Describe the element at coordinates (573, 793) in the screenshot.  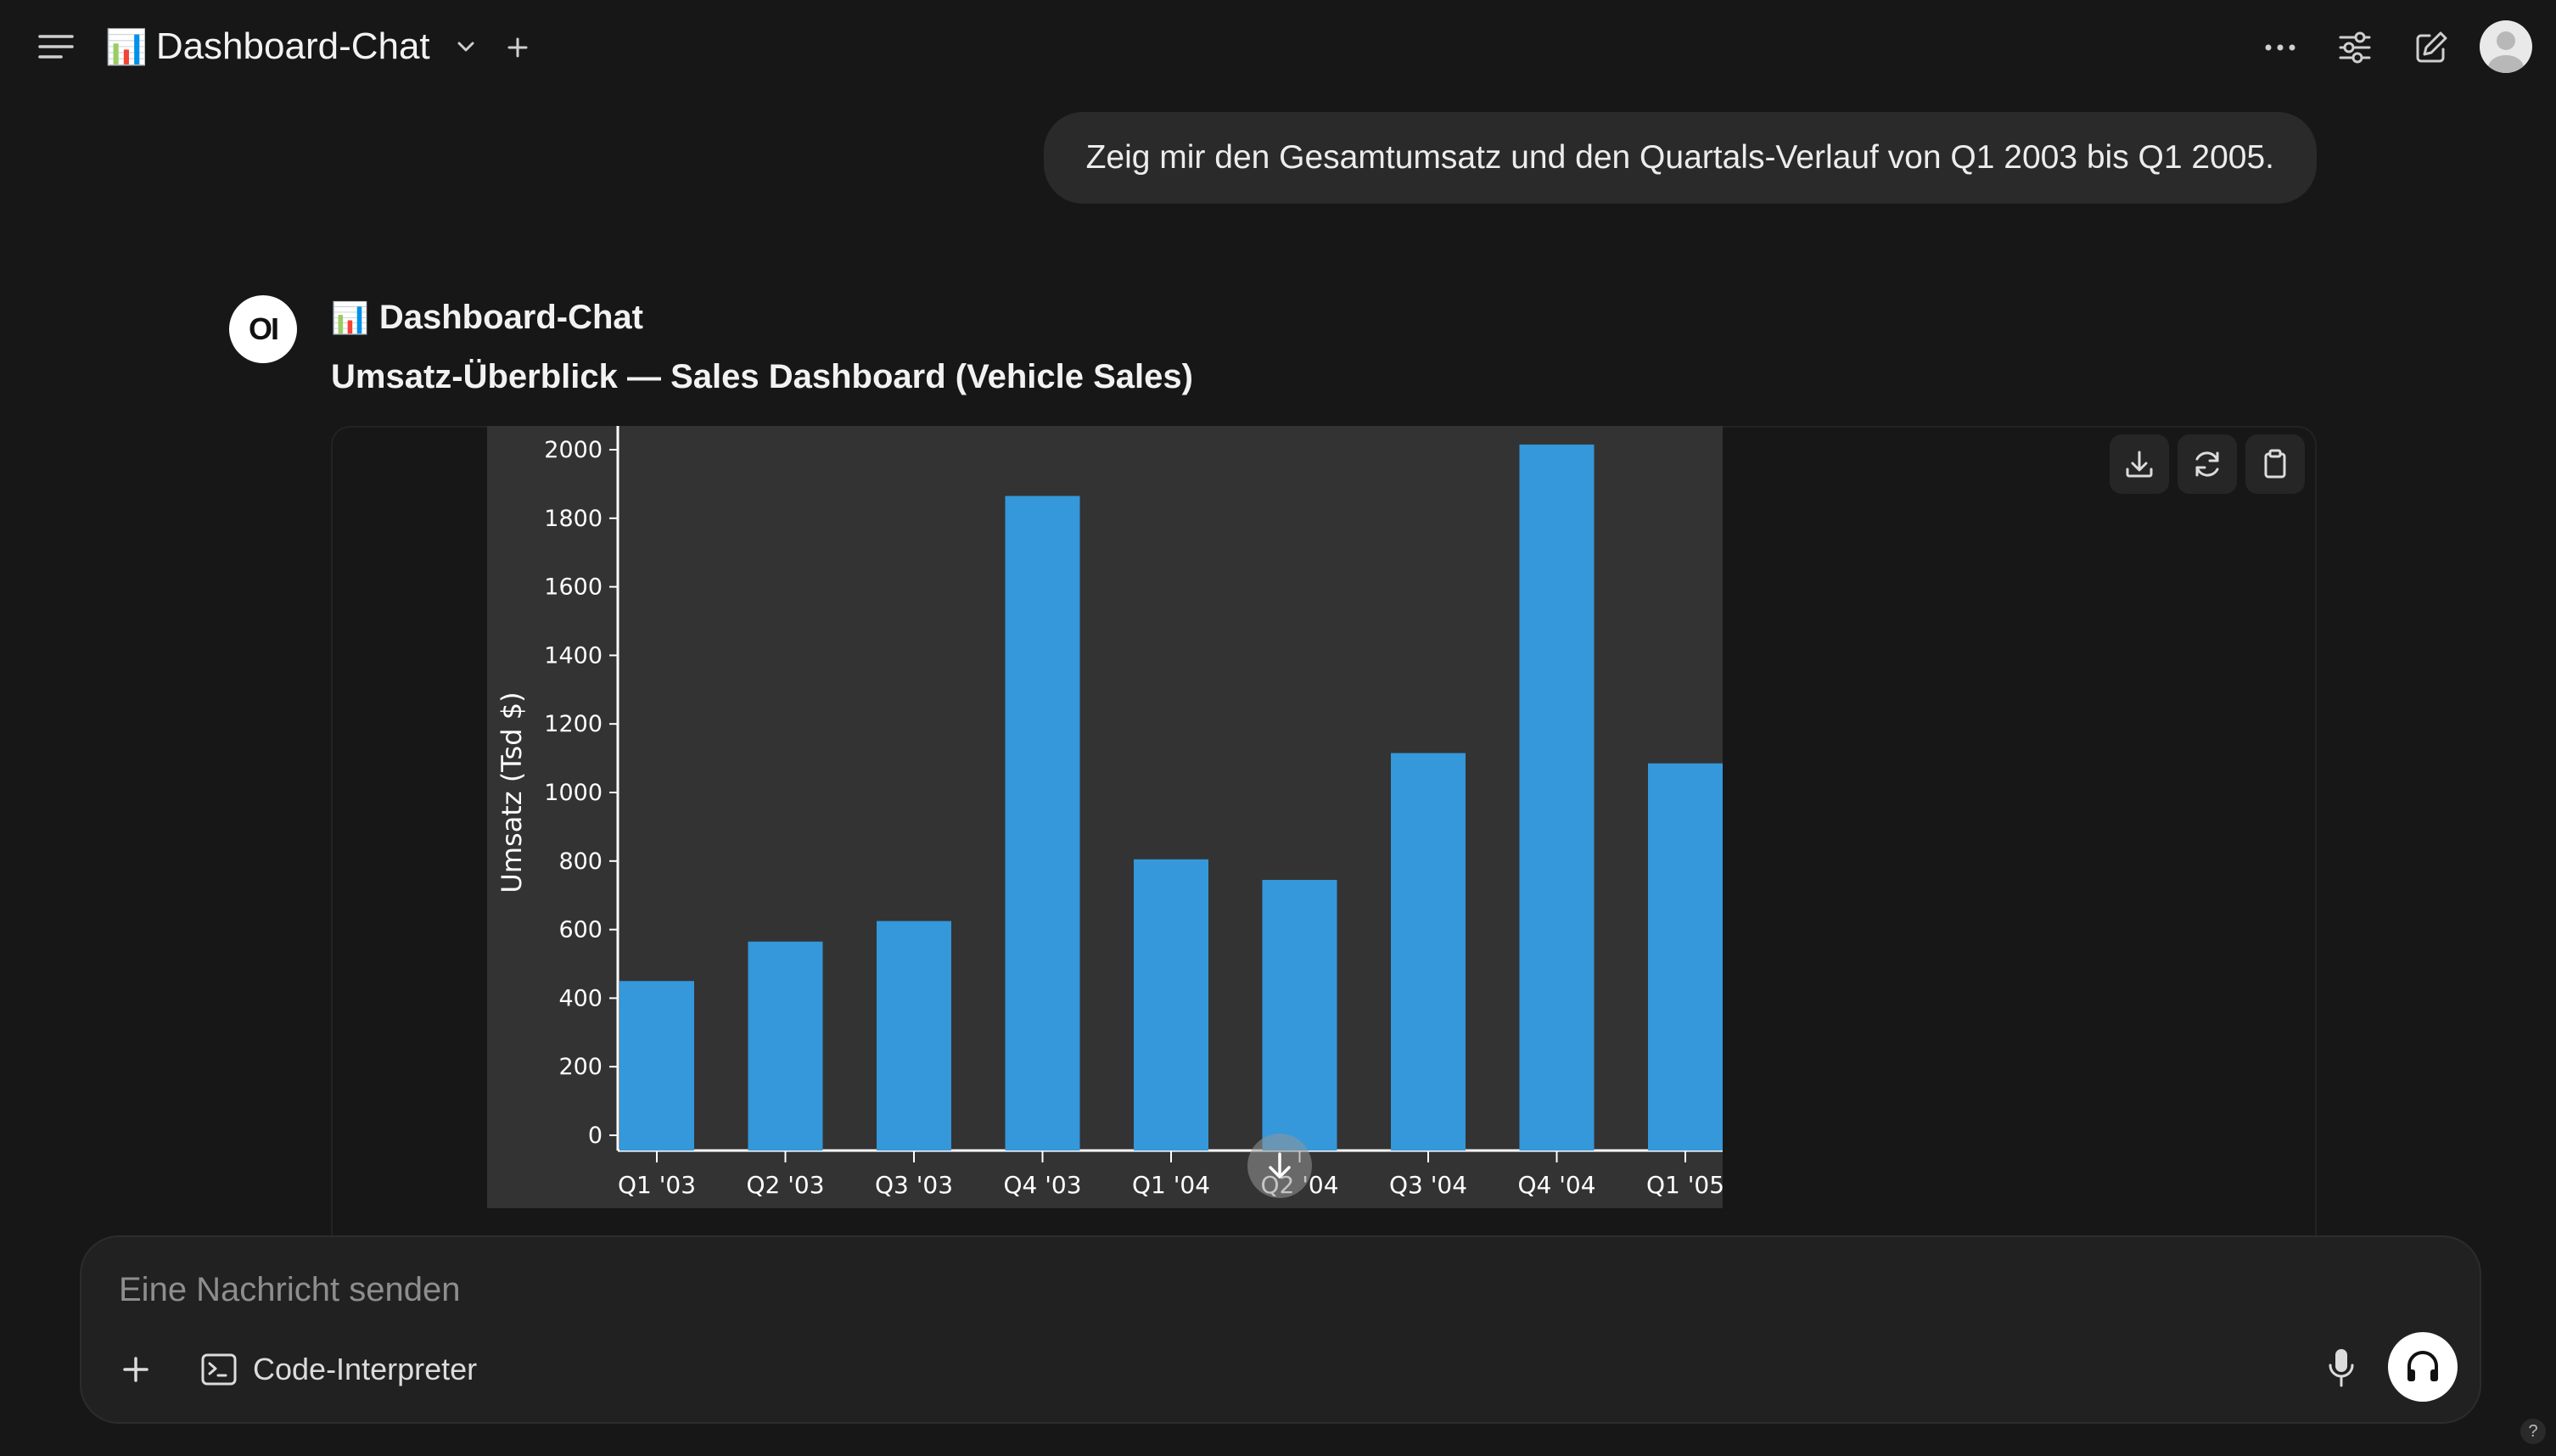
I see `y-tick-label: 1000` at that location.